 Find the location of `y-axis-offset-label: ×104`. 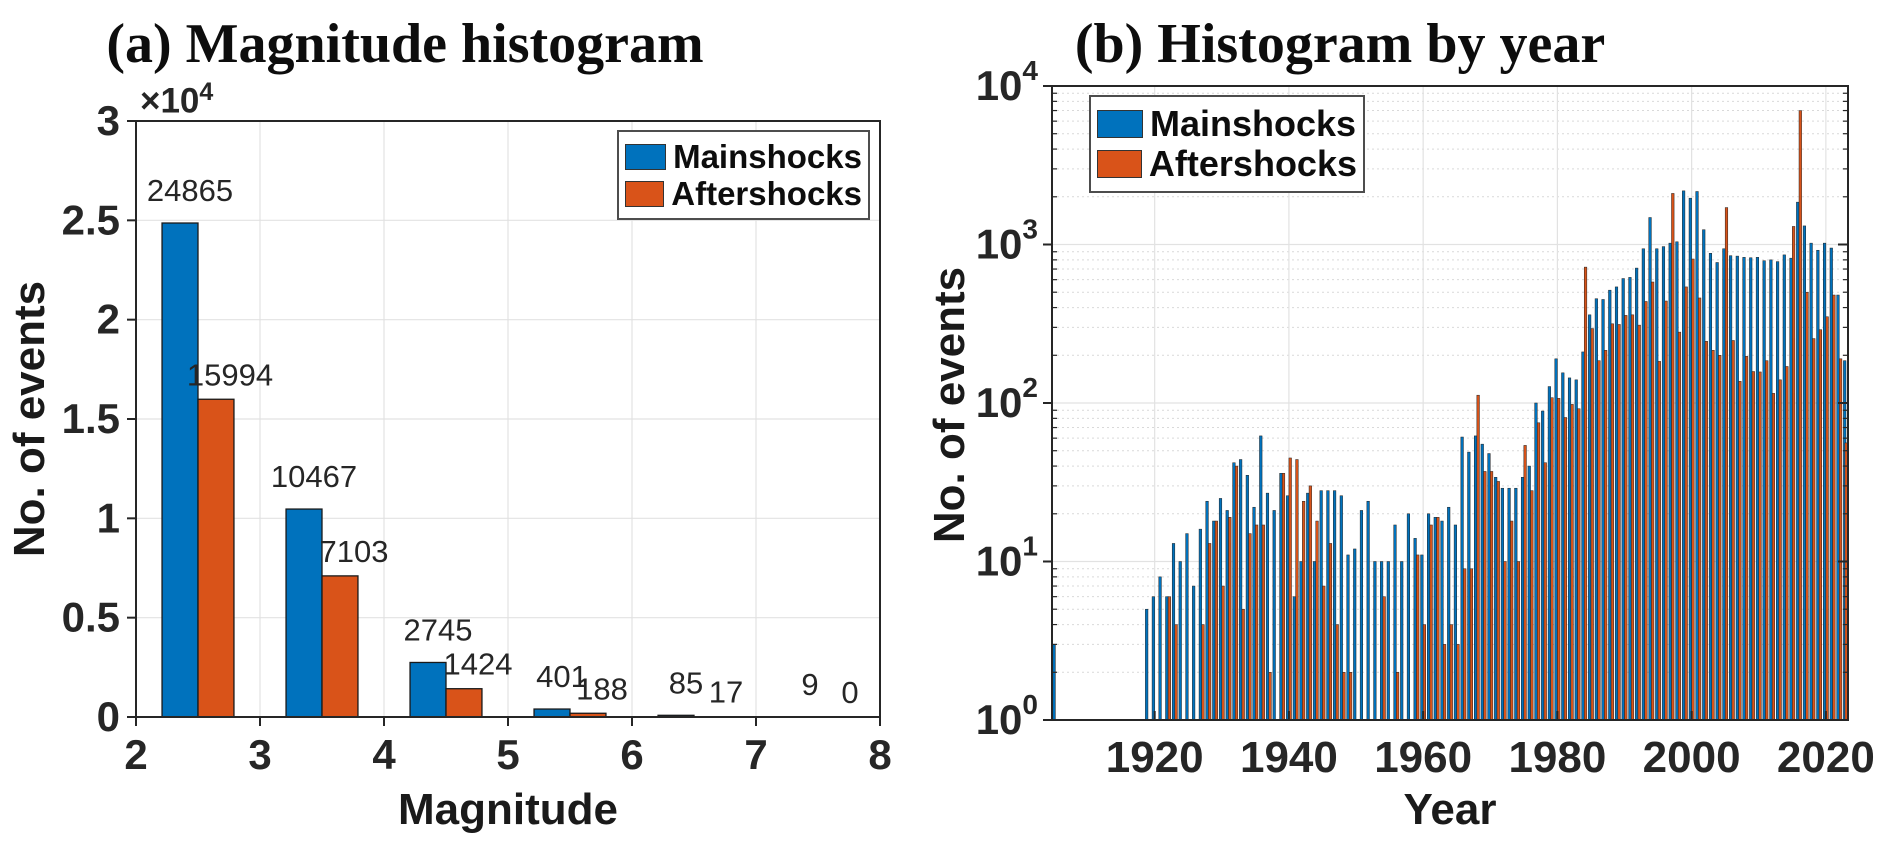

y-axis-offset-label: ×104 is located at coordinates (176, 99).